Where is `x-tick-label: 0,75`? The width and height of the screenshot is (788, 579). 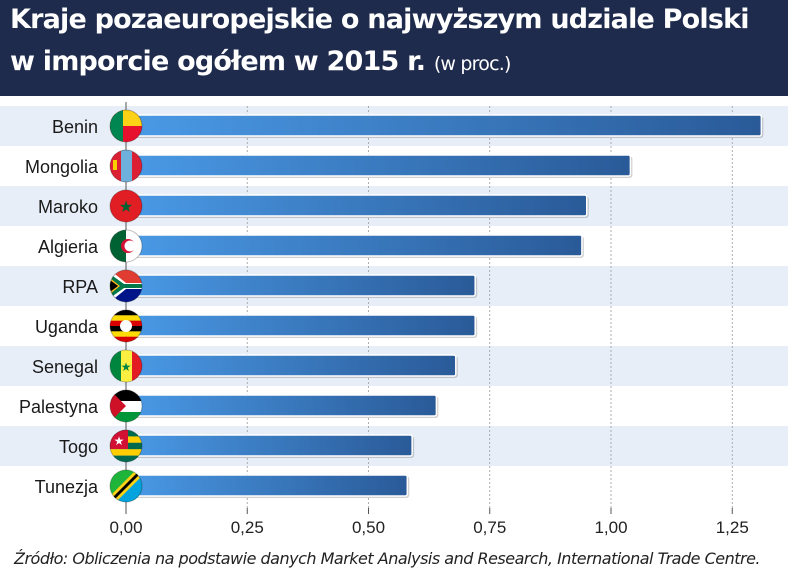 x-tick-label: 0,75 is located at coordinates (489, 527).